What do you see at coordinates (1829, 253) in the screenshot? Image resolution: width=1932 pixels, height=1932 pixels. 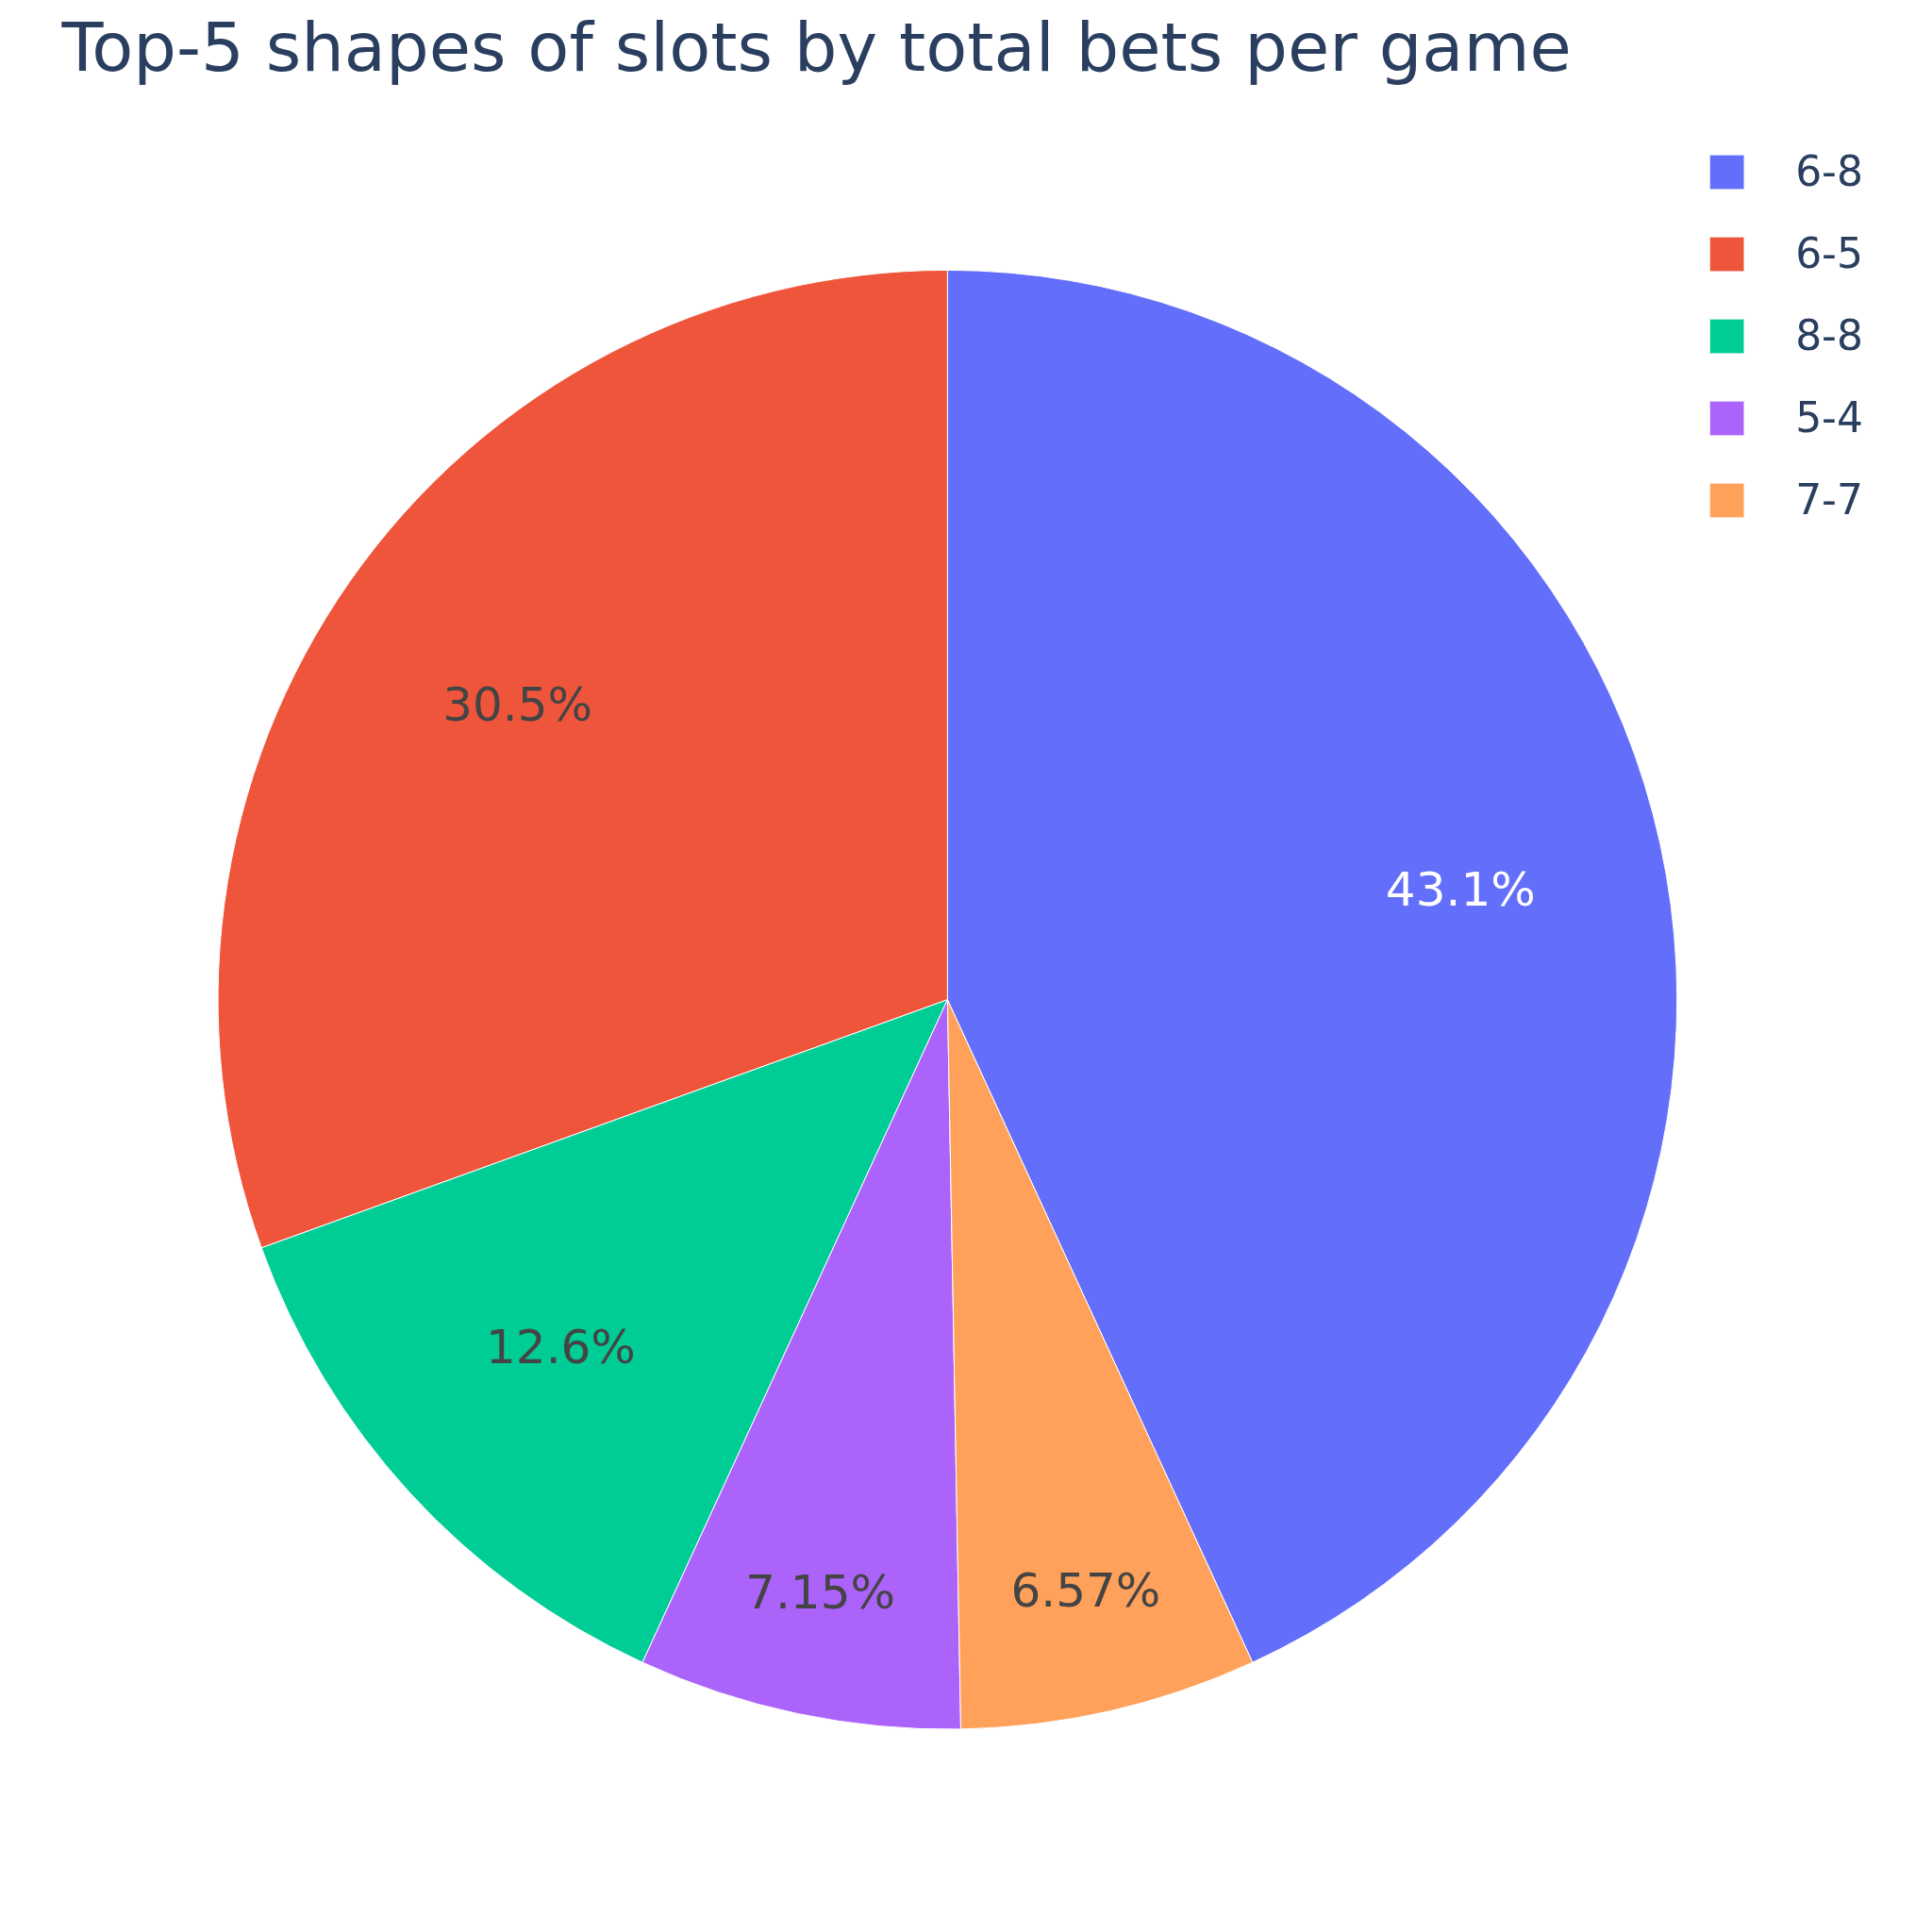 I see `legend-label: 6-5` at bounding box center [1829, 253].